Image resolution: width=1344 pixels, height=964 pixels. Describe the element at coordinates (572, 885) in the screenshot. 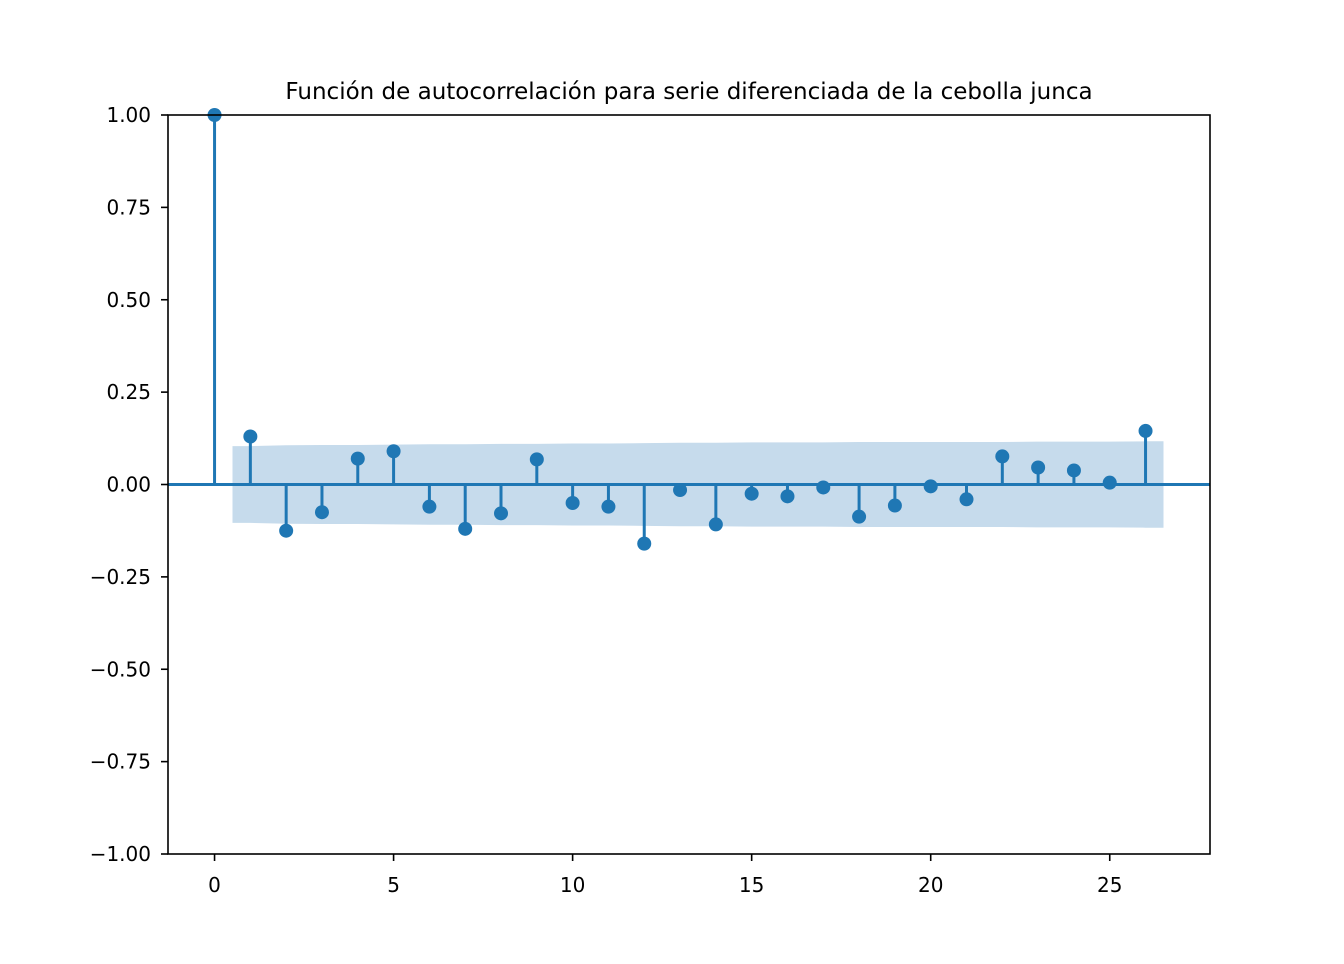

I see `x-tick-label: 10` at that location.